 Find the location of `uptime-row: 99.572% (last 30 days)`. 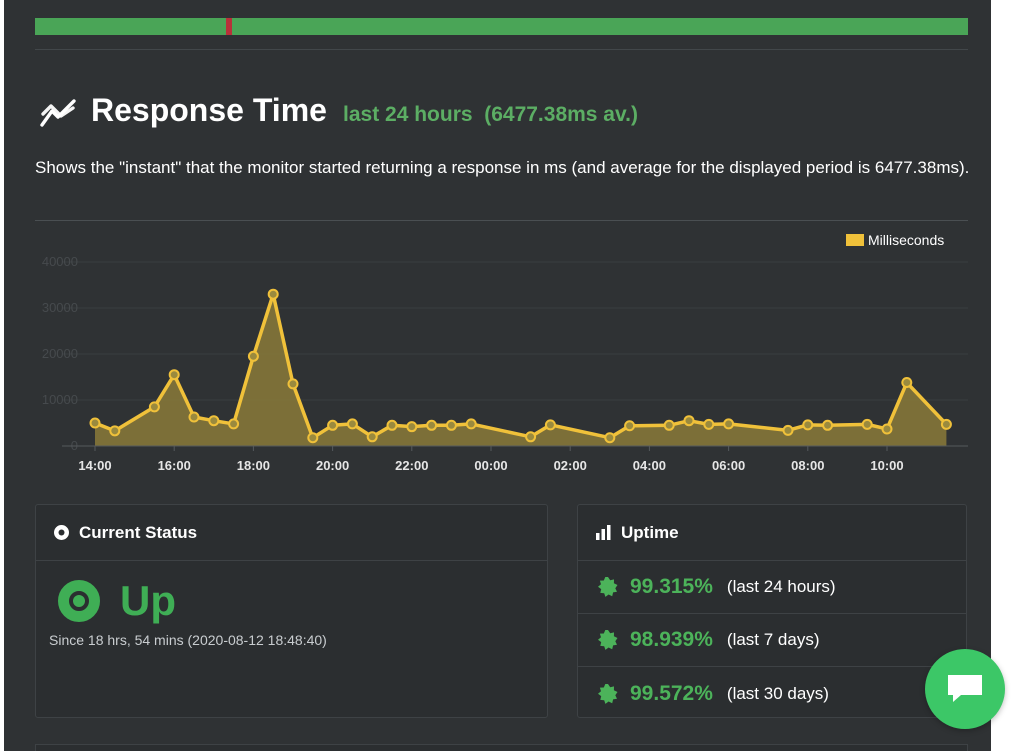

uptime-row: 99.572% (last 30 days) is located at coordinates (772, 693).